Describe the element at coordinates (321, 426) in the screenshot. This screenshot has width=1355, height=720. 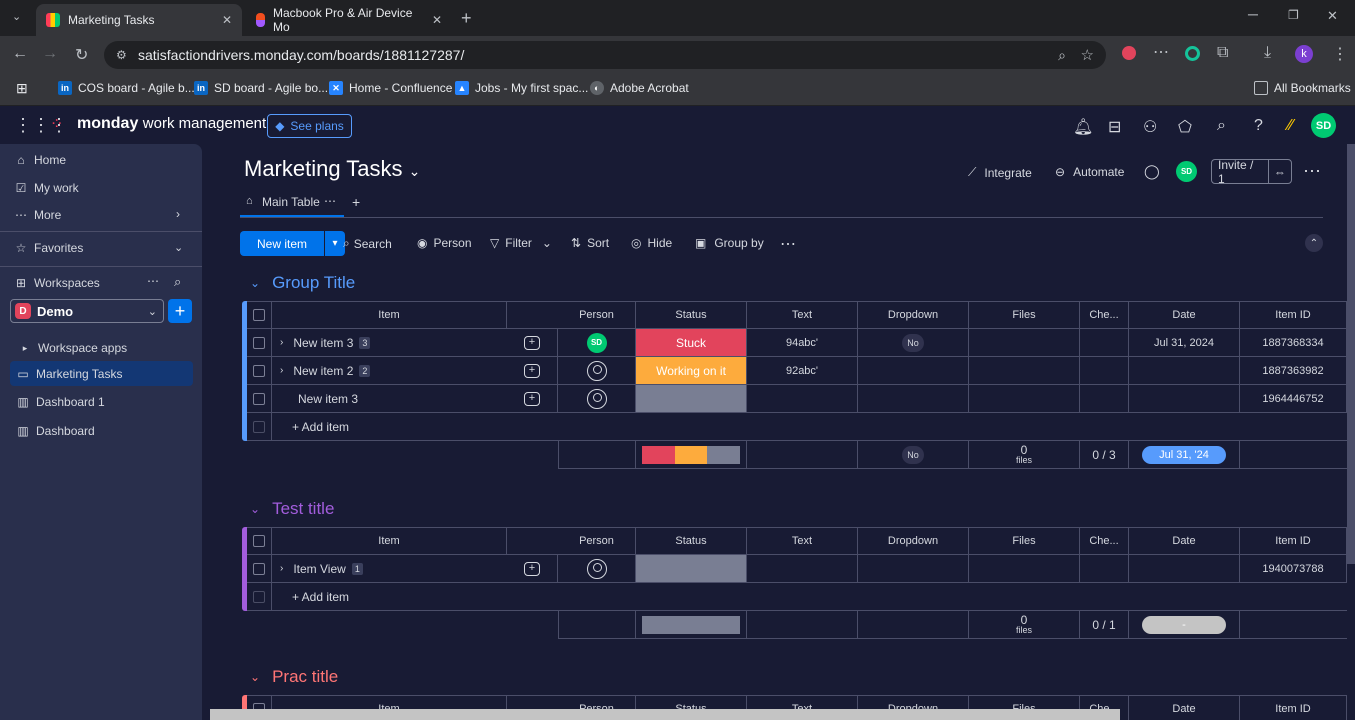
I see `add-item-label: + Add item` at that location.